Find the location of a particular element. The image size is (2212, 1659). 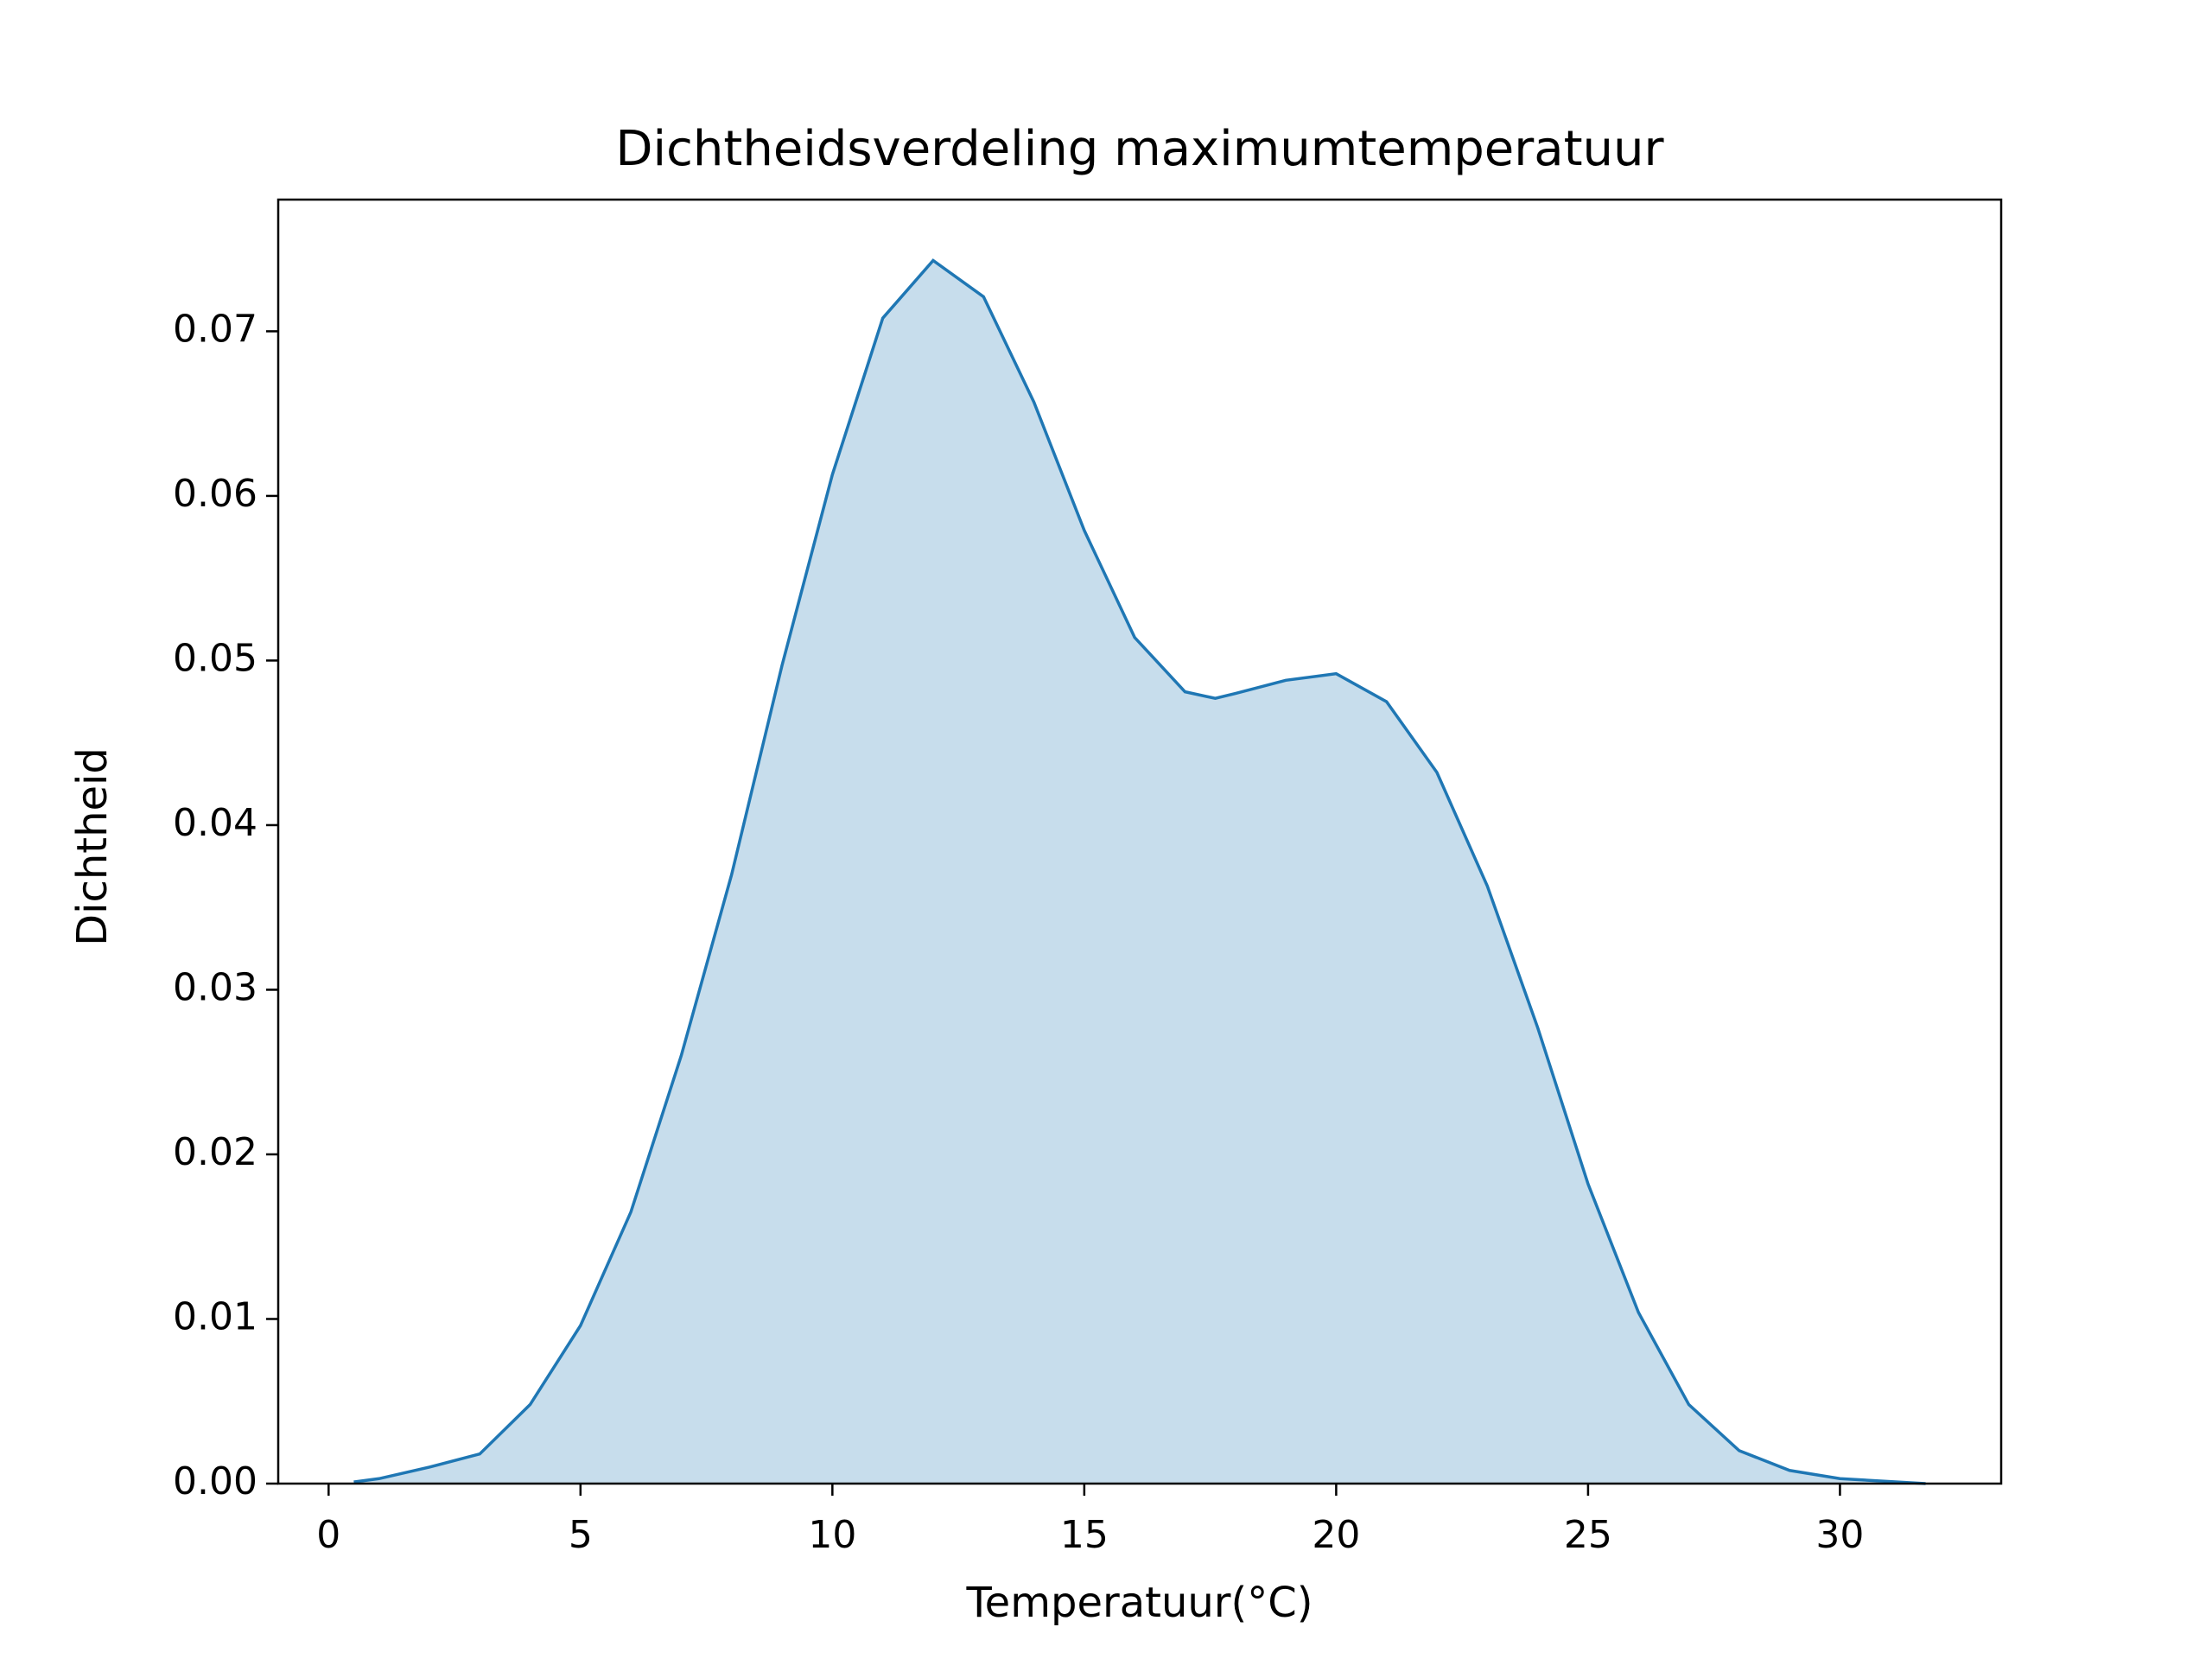

x-axis-label: Temperatuur(°C) is located at coordinates (1139, 1603).